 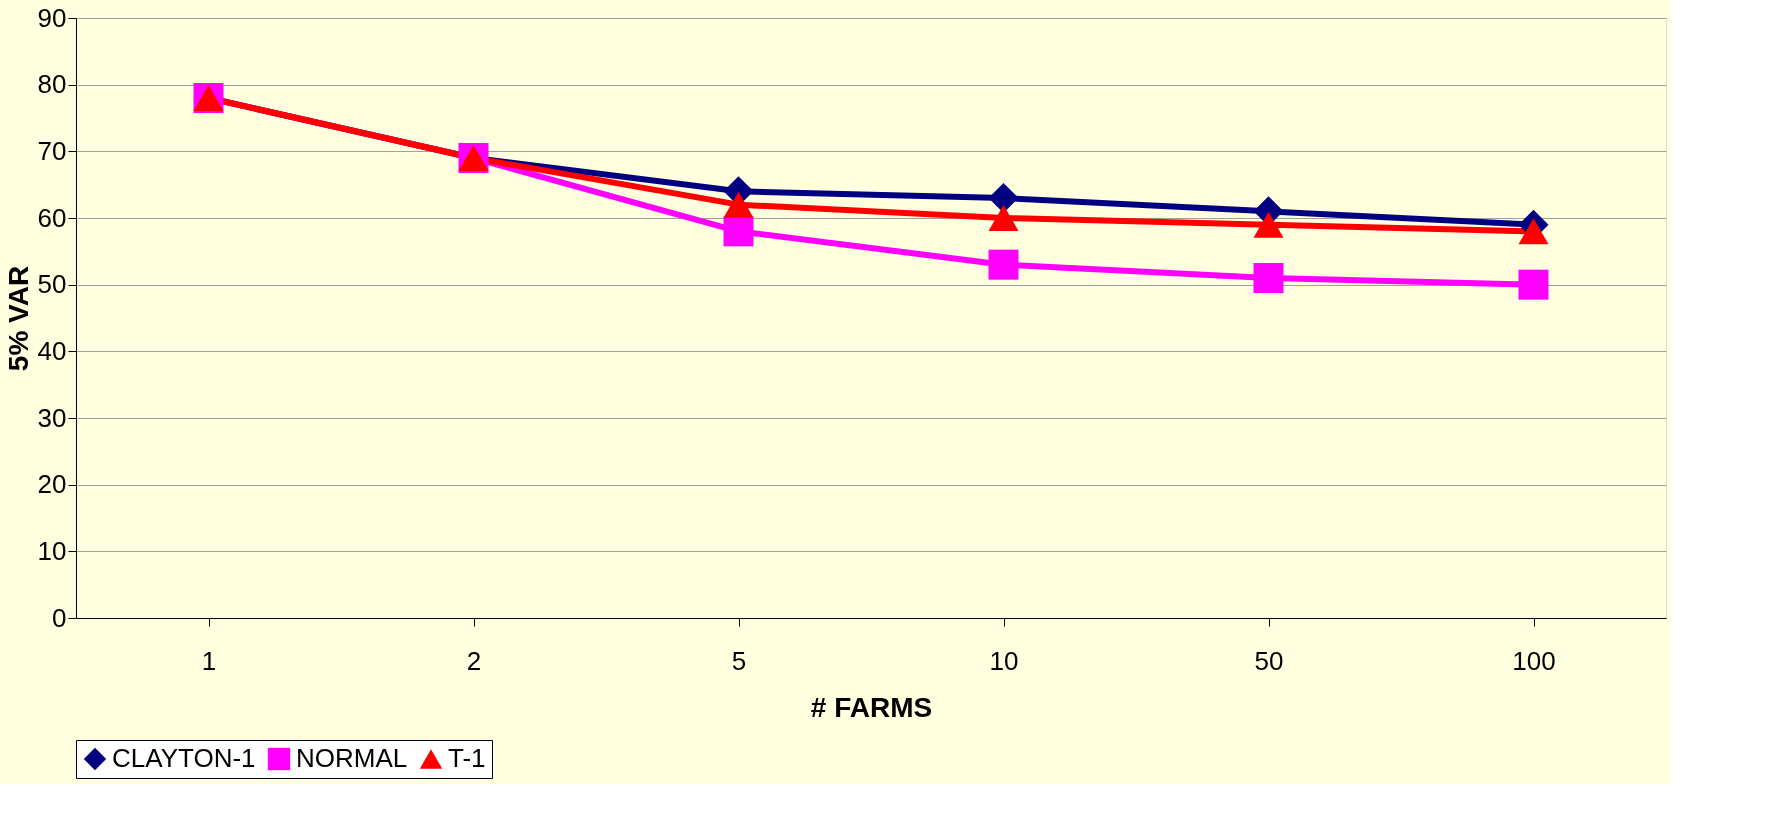 What do you see at coordinates (352, 758) in the screenshot?
I see `legend-label: NORMAL` at bounding box center [352, 758].